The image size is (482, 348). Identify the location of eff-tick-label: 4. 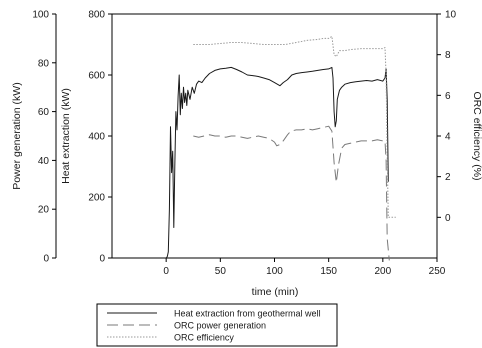
(448, 137).